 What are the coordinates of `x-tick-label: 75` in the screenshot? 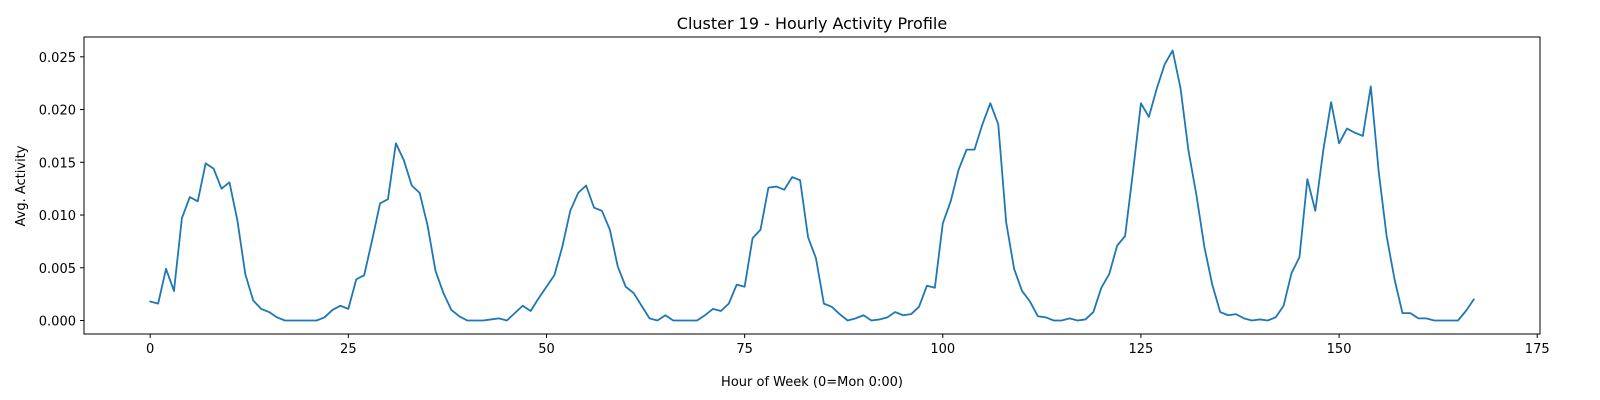 It's located at (744, 349).